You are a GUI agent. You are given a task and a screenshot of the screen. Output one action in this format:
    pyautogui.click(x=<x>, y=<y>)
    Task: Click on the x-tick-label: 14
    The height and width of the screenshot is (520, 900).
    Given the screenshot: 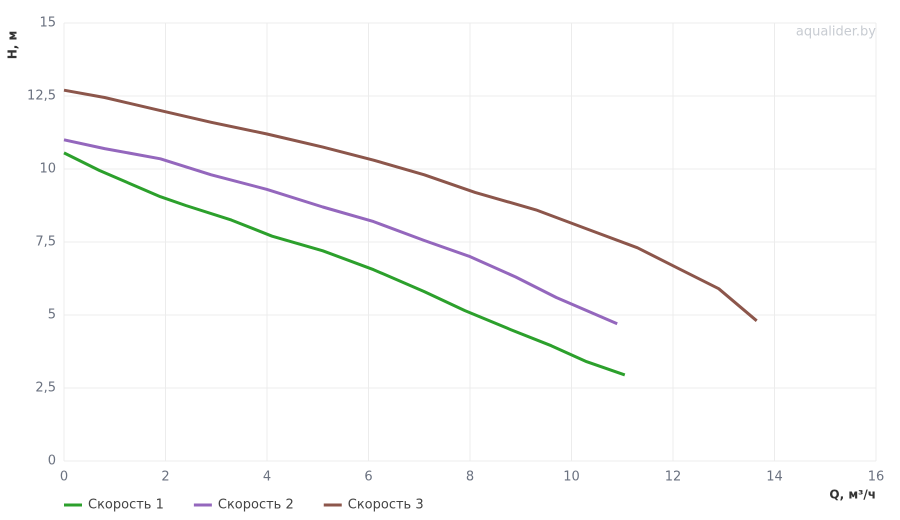 What is the action you would take?
    pyautogui.click(x=774, y=477)
    